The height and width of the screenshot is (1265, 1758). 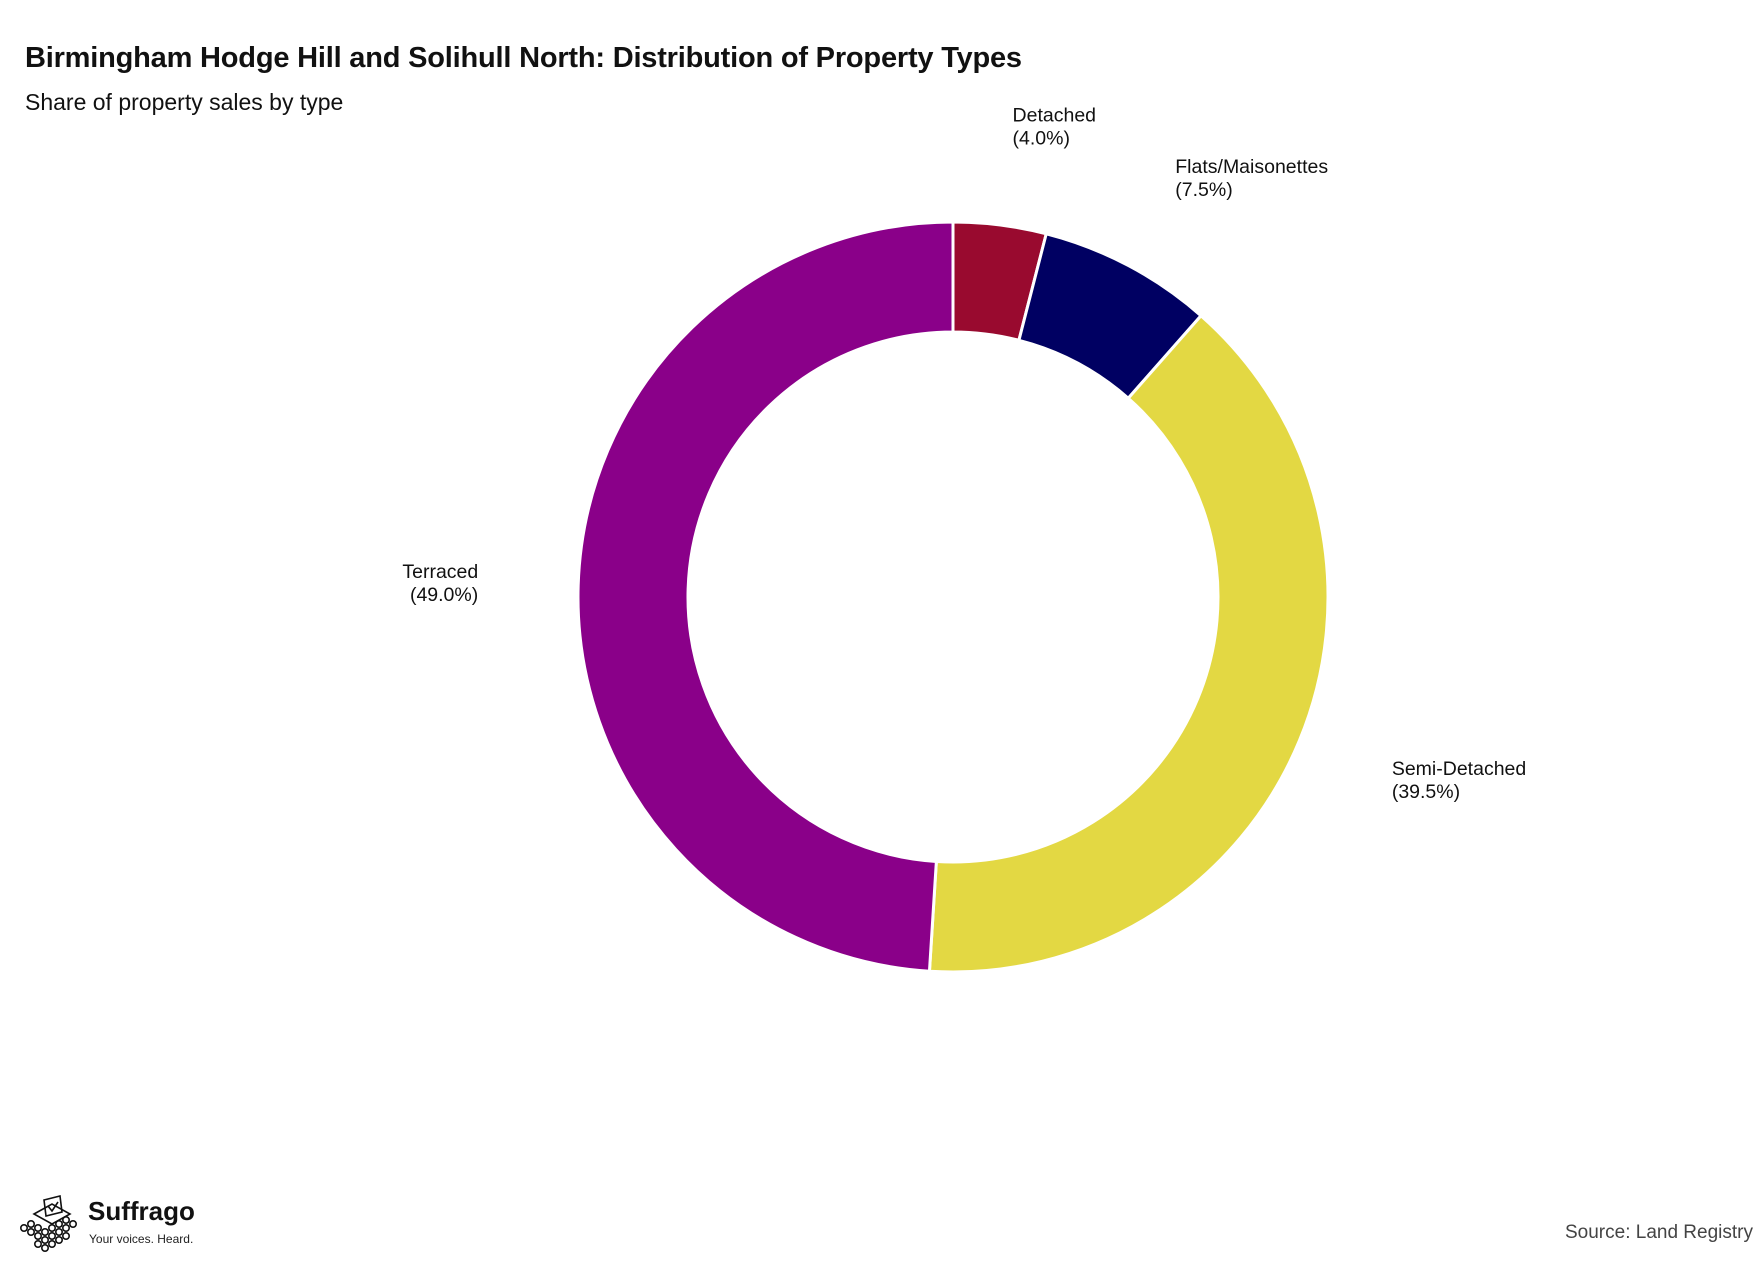 I want to click on suffrago-logo-icon, so click(x=48, y=1223).